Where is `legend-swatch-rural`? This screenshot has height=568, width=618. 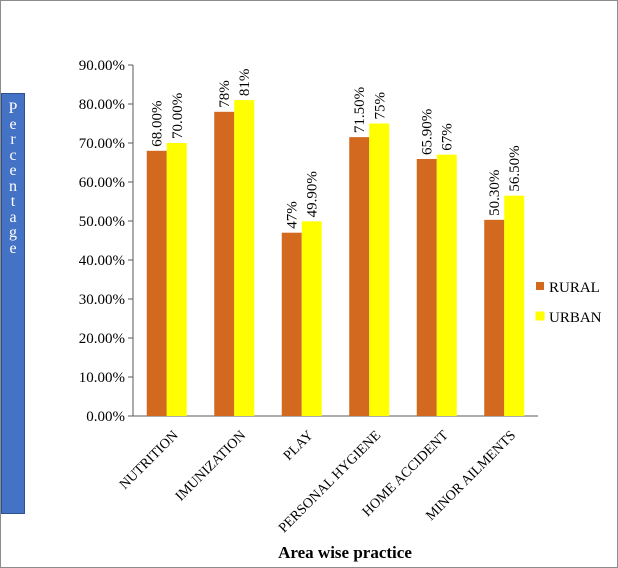
legend-swatch-rural is located at coordinates (540, 286).